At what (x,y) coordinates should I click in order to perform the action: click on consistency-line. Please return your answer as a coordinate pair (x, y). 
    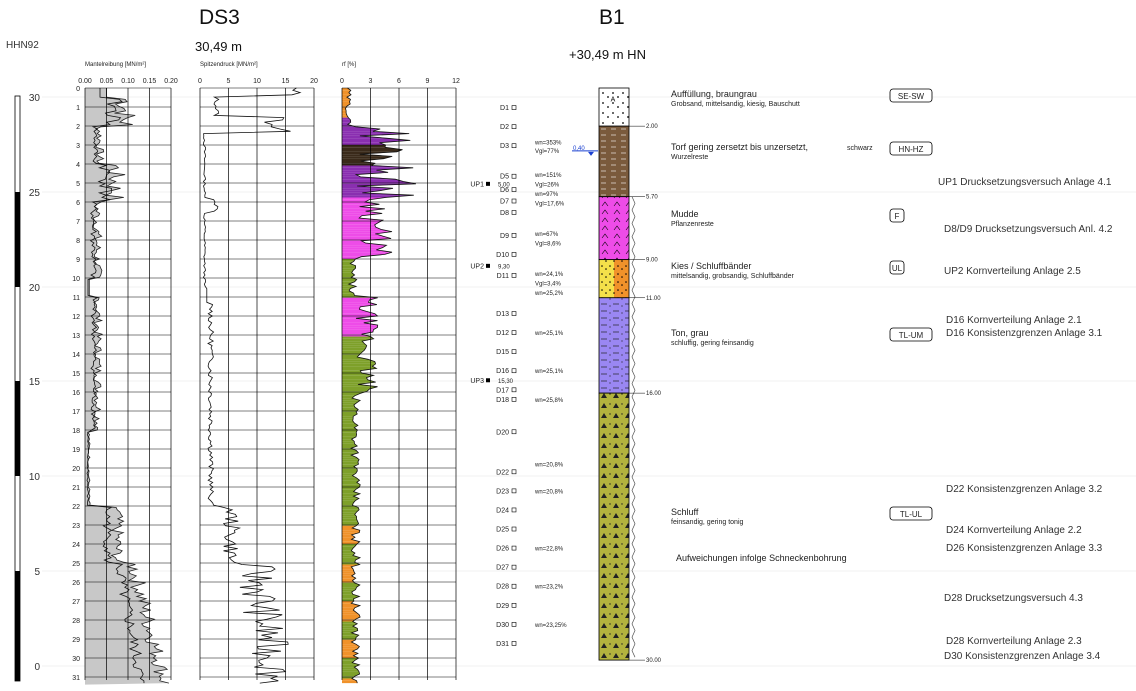
    Looking at the image, I should click on (633, 427).